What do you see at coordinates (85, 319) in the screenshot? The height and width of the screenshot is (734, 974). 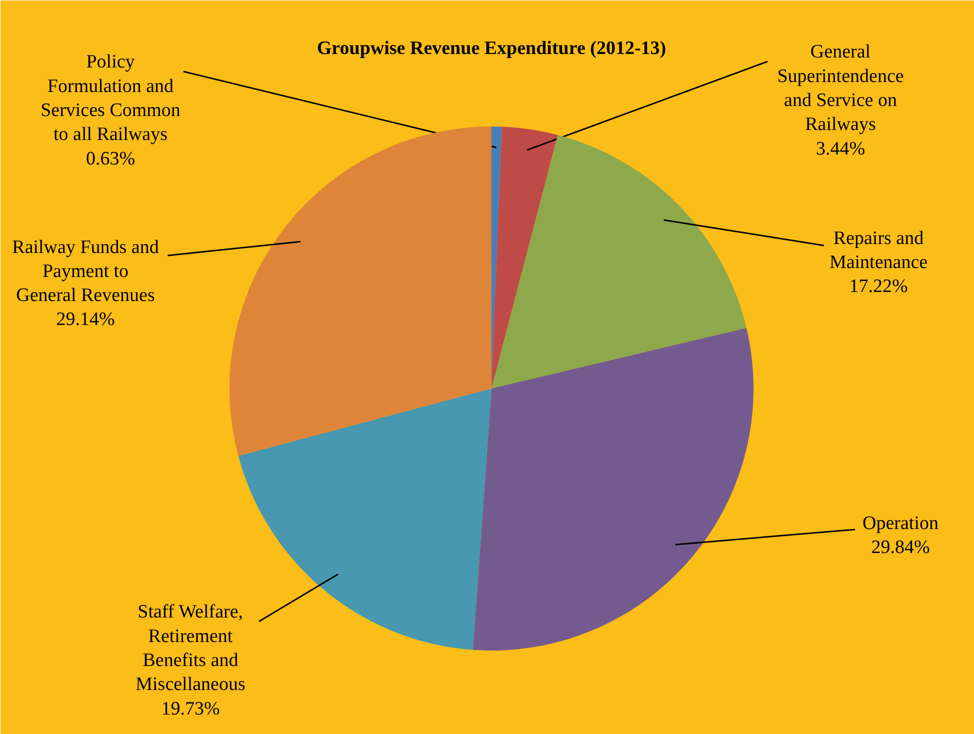 I see `data-label: 29.14%` at bounding box center [85, 319].